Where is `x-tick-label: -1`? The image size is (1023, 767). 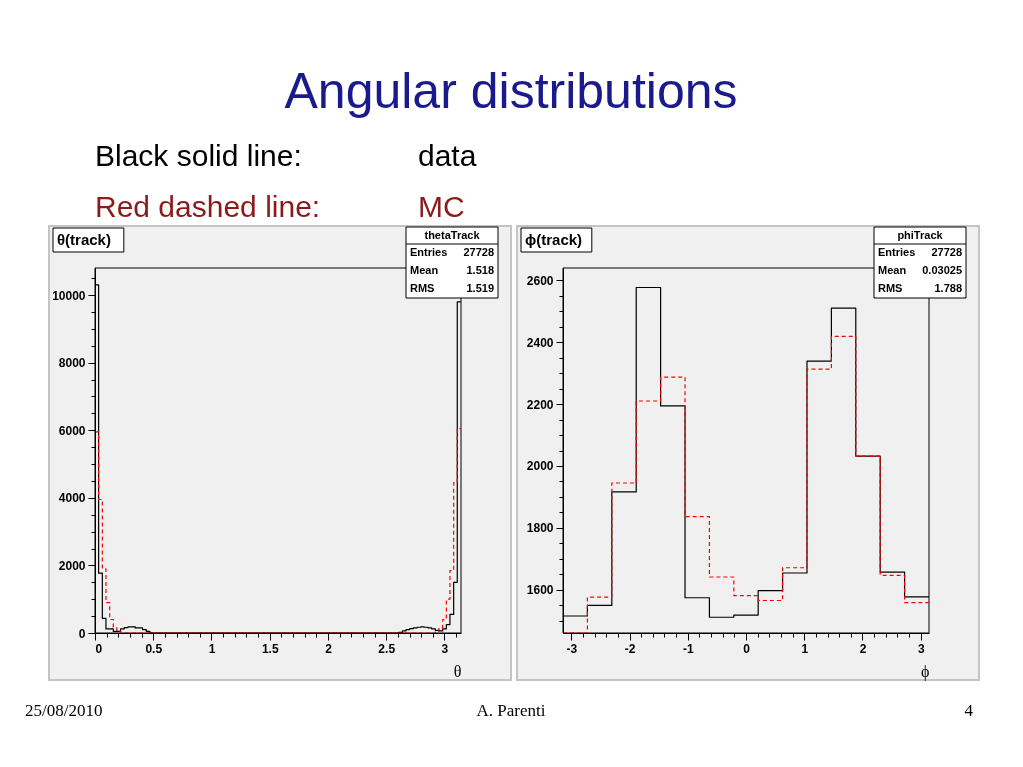 x-tick-label: -1 is located at coordinates (688, 648).